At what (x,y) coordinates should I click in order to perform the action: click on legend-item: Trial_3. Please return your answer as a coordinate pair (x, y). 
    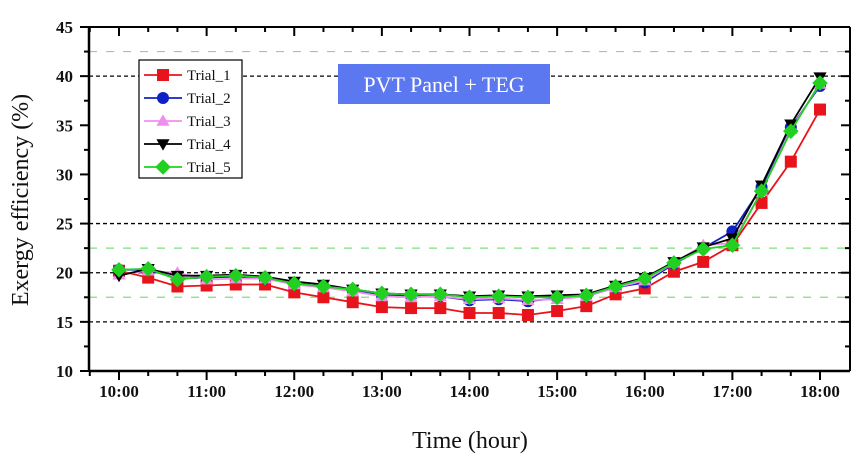
    Looking at the image, I should click on (187, 122).